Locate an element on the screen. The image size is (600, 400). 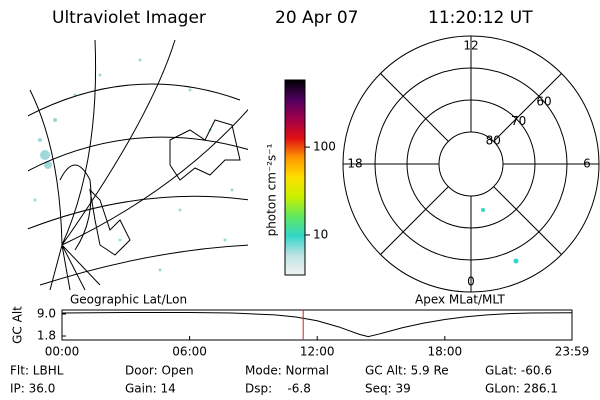
info-field: GLat: -60.6 is located at coordinates (518, 371).